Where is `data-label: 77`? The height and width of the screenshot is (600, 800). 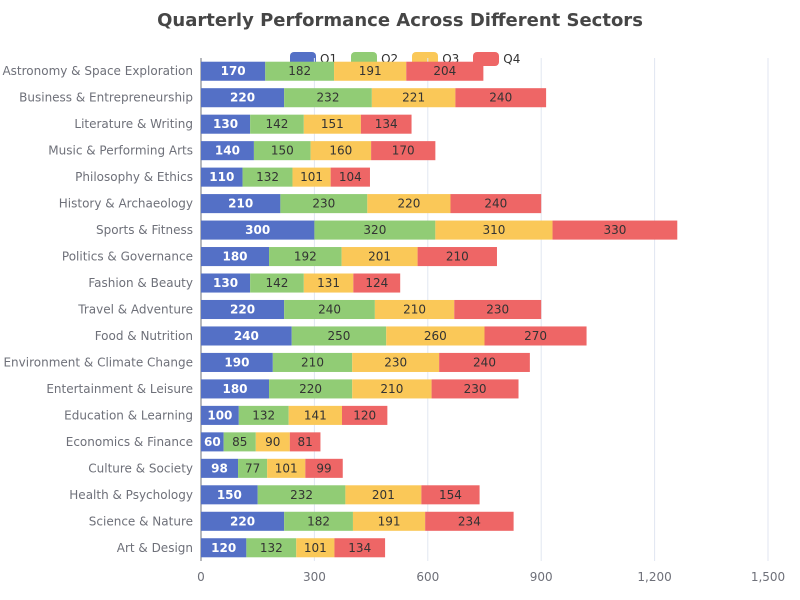
data-label: 77 is located at coordinates (252, 468).